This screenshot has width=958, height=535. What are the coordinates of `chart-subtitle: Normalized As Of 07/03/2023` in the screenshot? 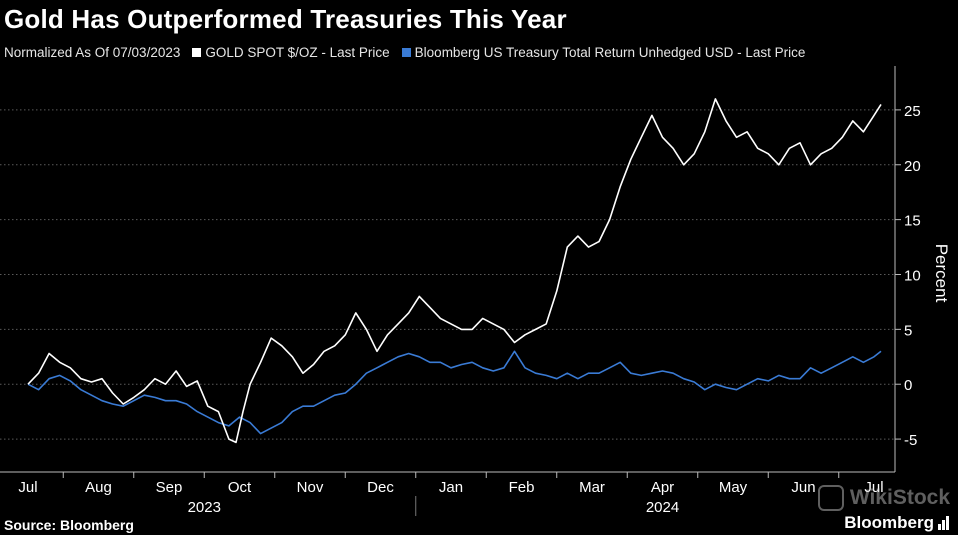 It's located at (92, 52).